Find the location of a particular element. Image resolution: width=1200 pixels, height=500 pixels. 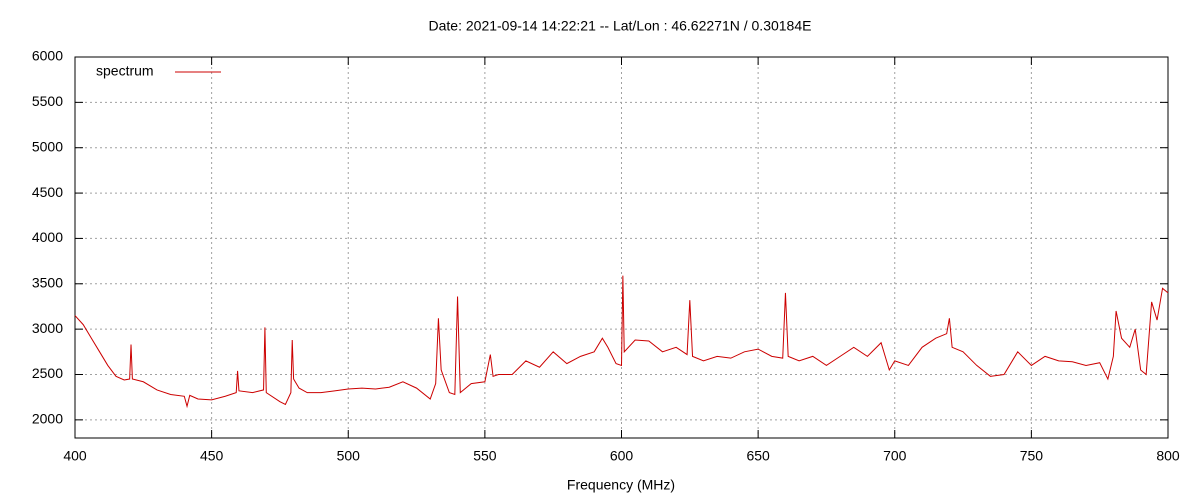

x-tick-label: 400 is located at coordinates (75, 456).